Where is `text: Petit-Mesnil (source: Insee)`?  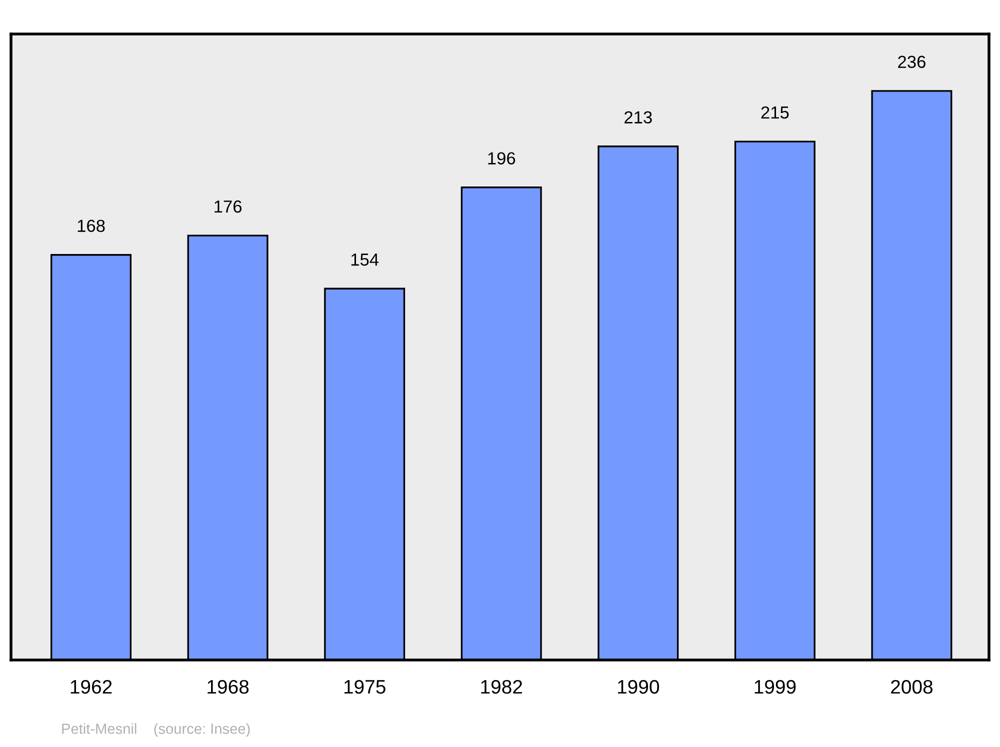
text: Petit-Mesnil (source: Insee) is located at coordinates (156, 730).